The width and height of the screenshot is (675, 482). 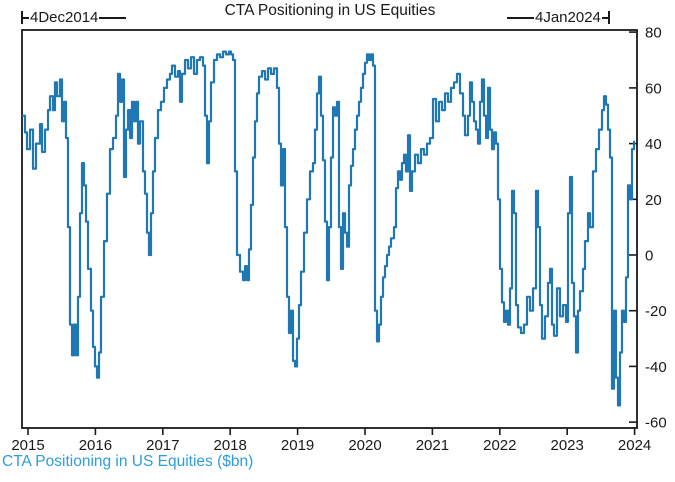 What do you see at coordinates (567, 445) in the screenshot?
I see `x-tick-label: 2023` at bounding box center [567, 445].